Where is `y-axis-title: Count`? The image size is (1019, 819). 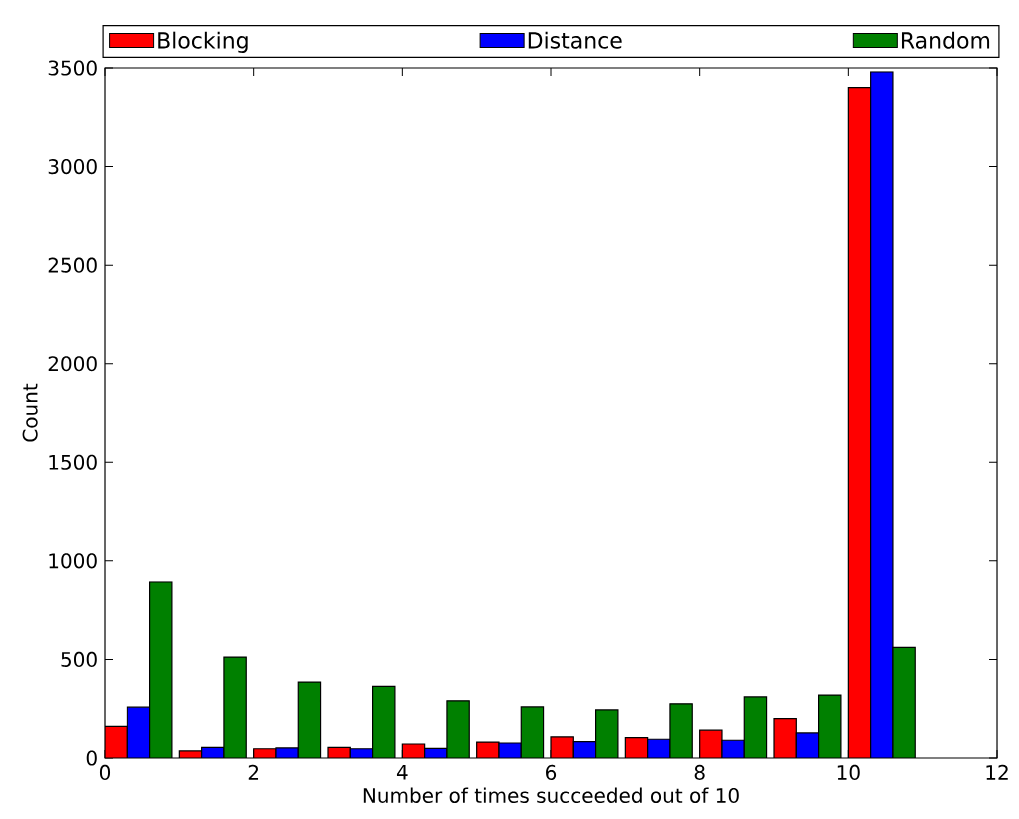
y-axis-title: Count is located at coordinates (30, 412).